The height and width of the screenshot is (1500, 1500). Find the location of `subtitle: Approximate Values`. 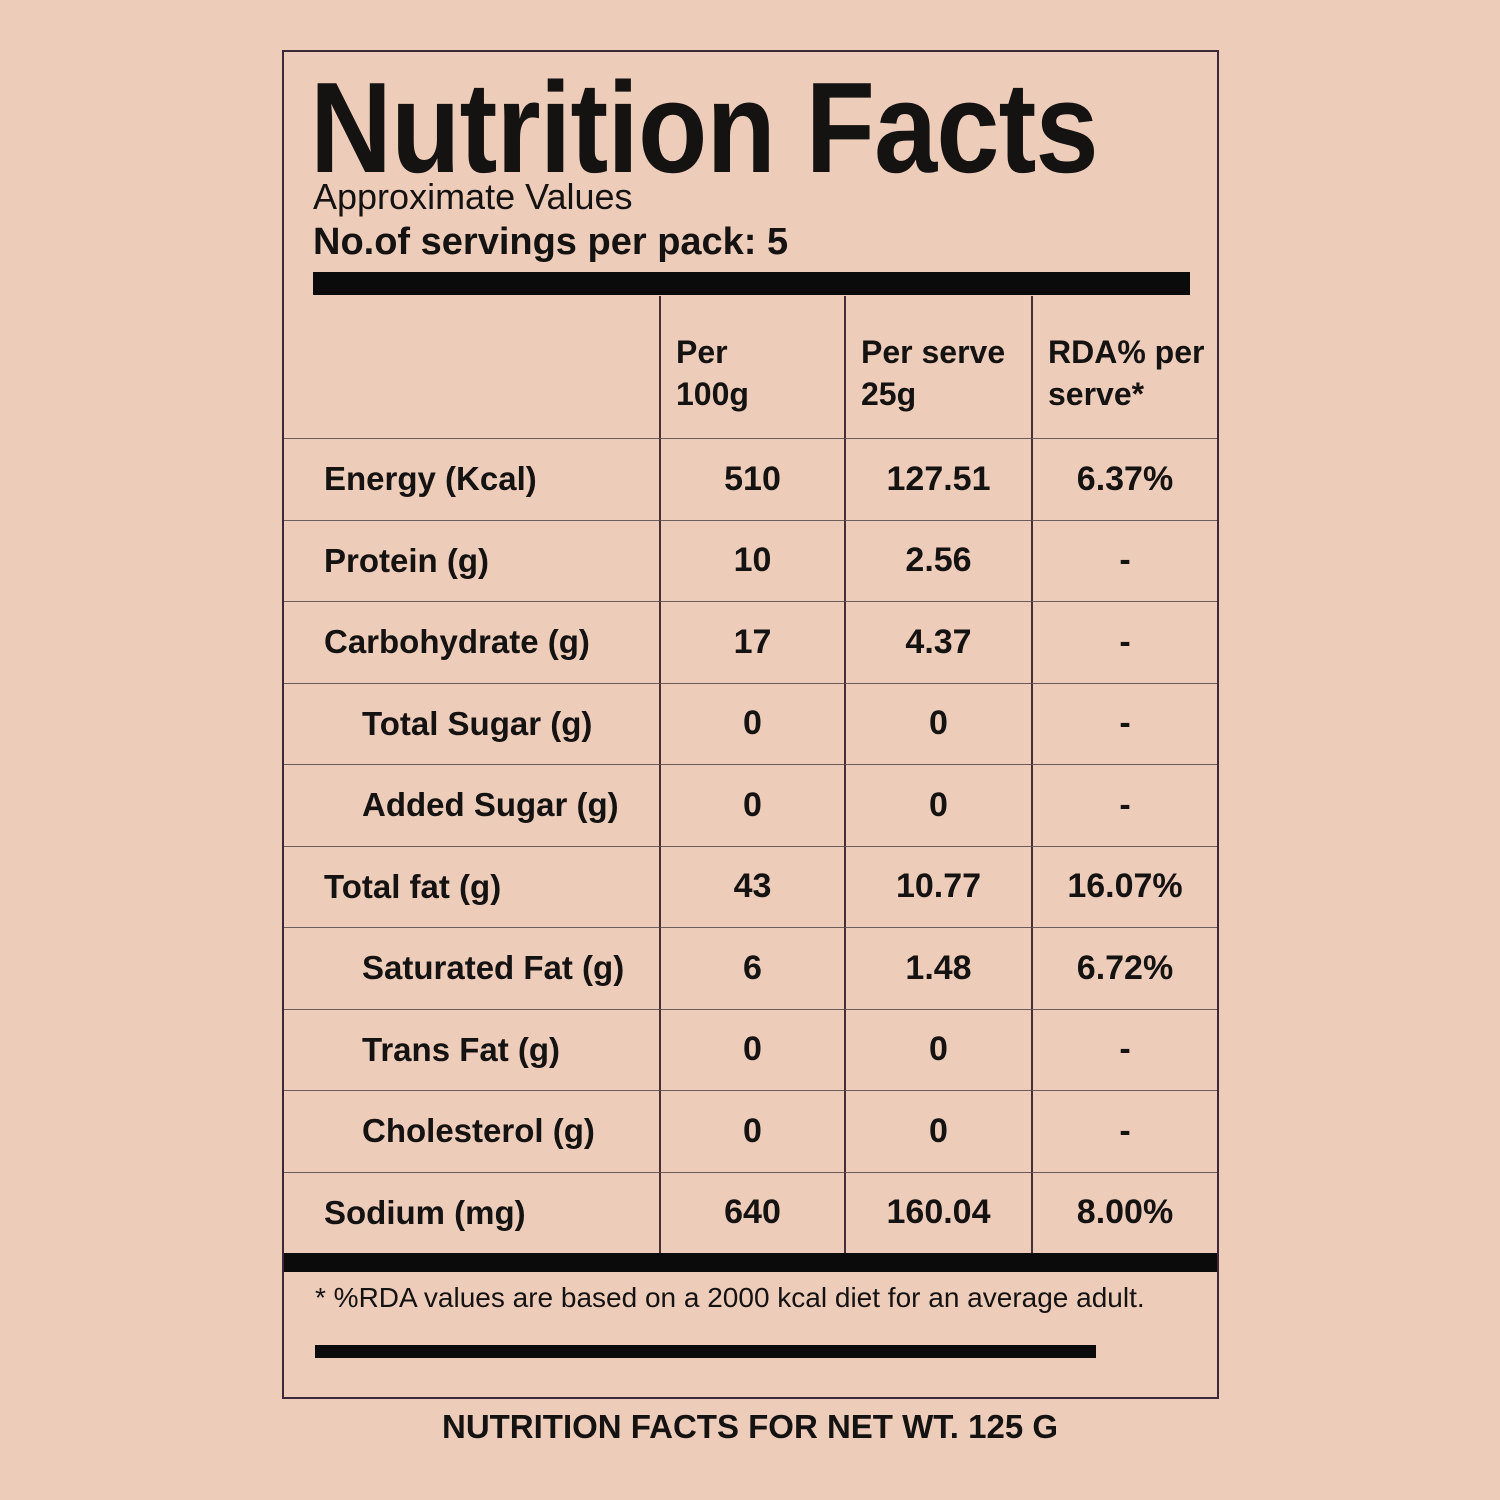

subtitle: Approximate Values is located at coordinates (473, 196).